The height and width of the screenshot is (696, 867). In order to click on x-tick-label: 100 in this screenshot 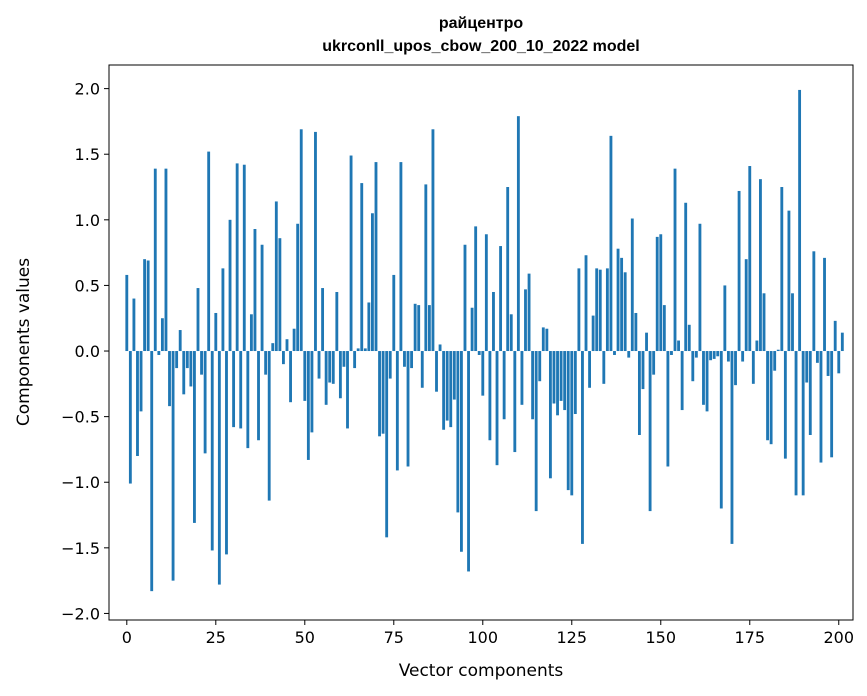, I will do `click(483, 637)`.